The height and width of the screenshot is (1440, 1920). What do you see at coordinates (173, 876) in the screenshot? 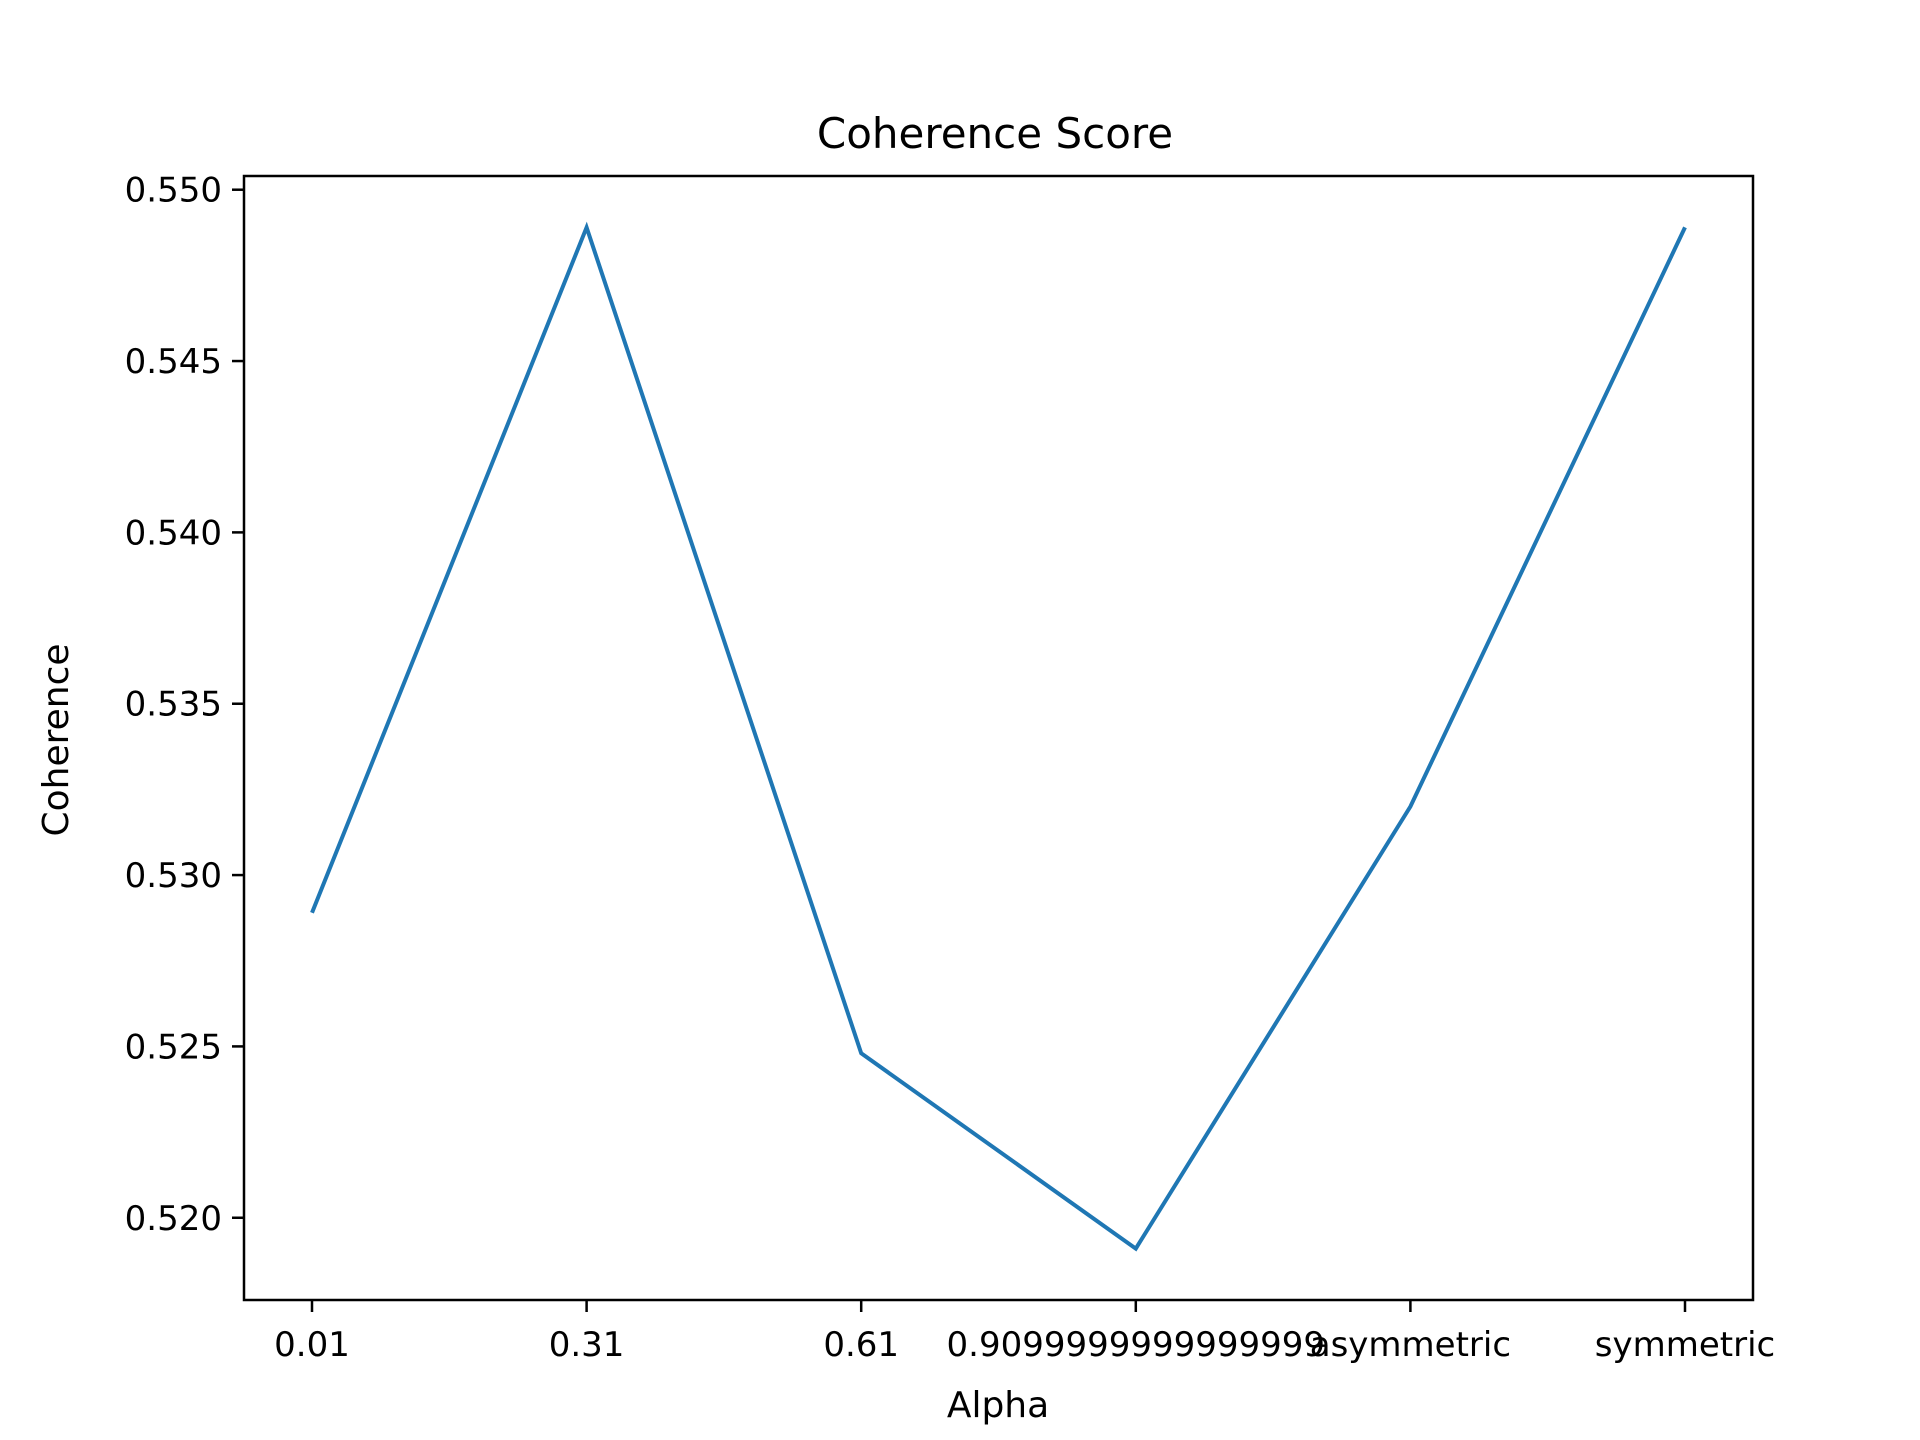
I see `y-tick-label: 0.530` at bounding box center [173, 876].